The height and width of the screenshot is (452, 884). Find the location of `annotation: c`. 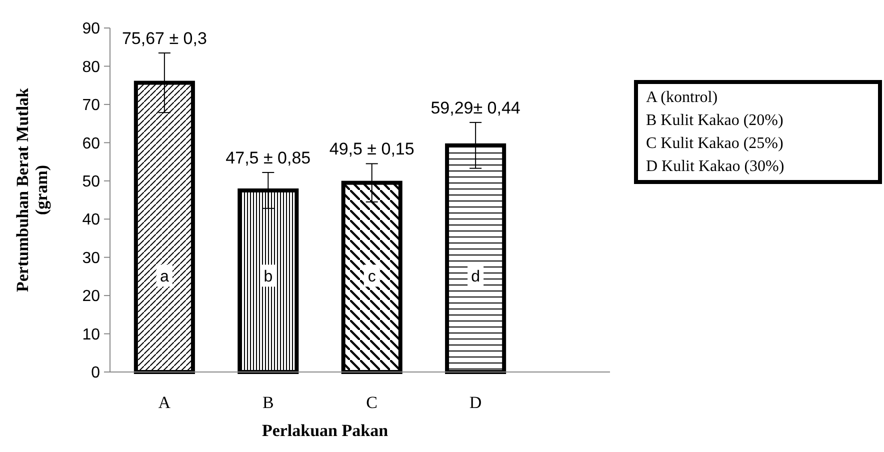

annotation: c is located at coordinates (372, 277).